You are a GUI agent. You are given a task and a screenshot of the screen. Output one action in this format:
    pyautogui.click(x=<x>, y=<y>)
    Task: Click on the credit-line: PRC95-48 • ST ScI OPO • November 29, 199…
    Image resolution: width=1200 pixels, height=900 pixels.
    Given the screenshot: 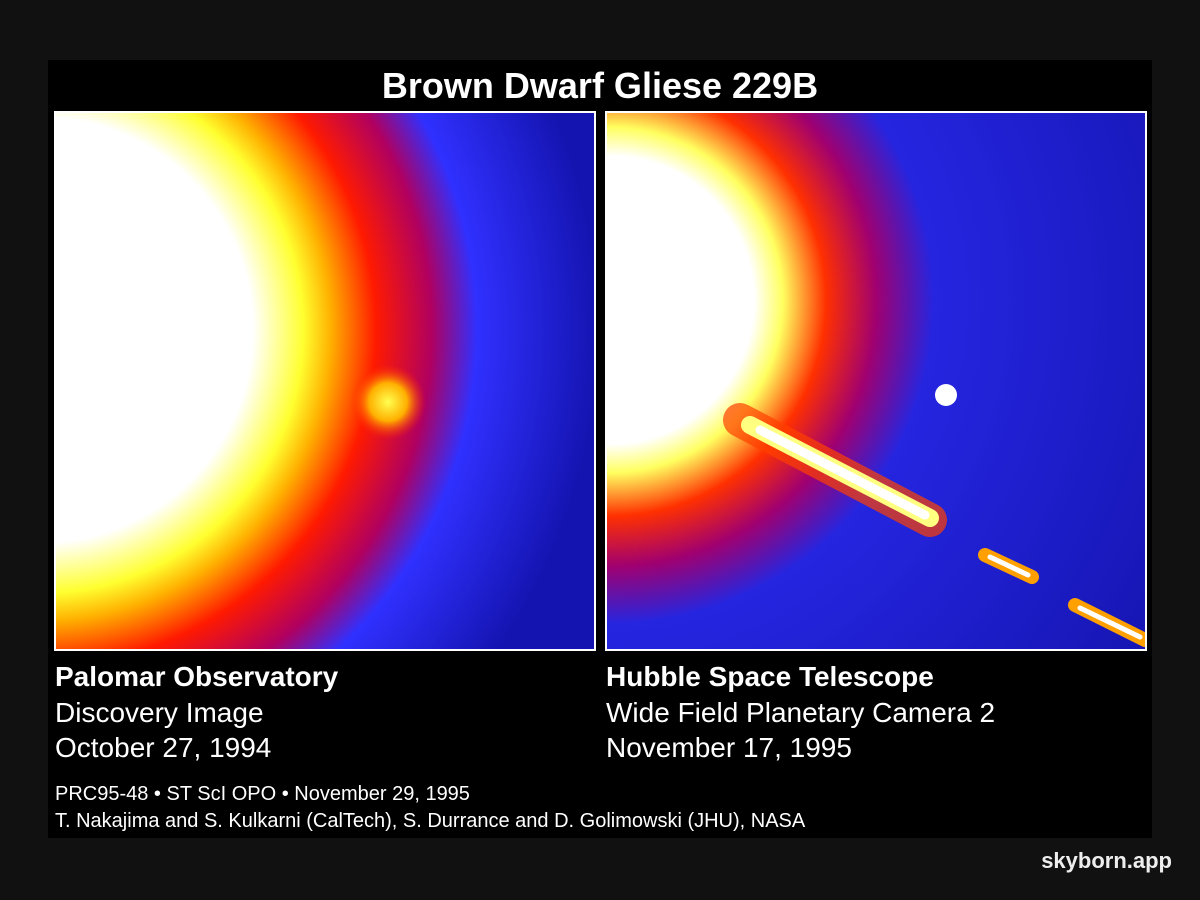 What is the action you would take?
    pyautogui.click(x=262, y=794)
    